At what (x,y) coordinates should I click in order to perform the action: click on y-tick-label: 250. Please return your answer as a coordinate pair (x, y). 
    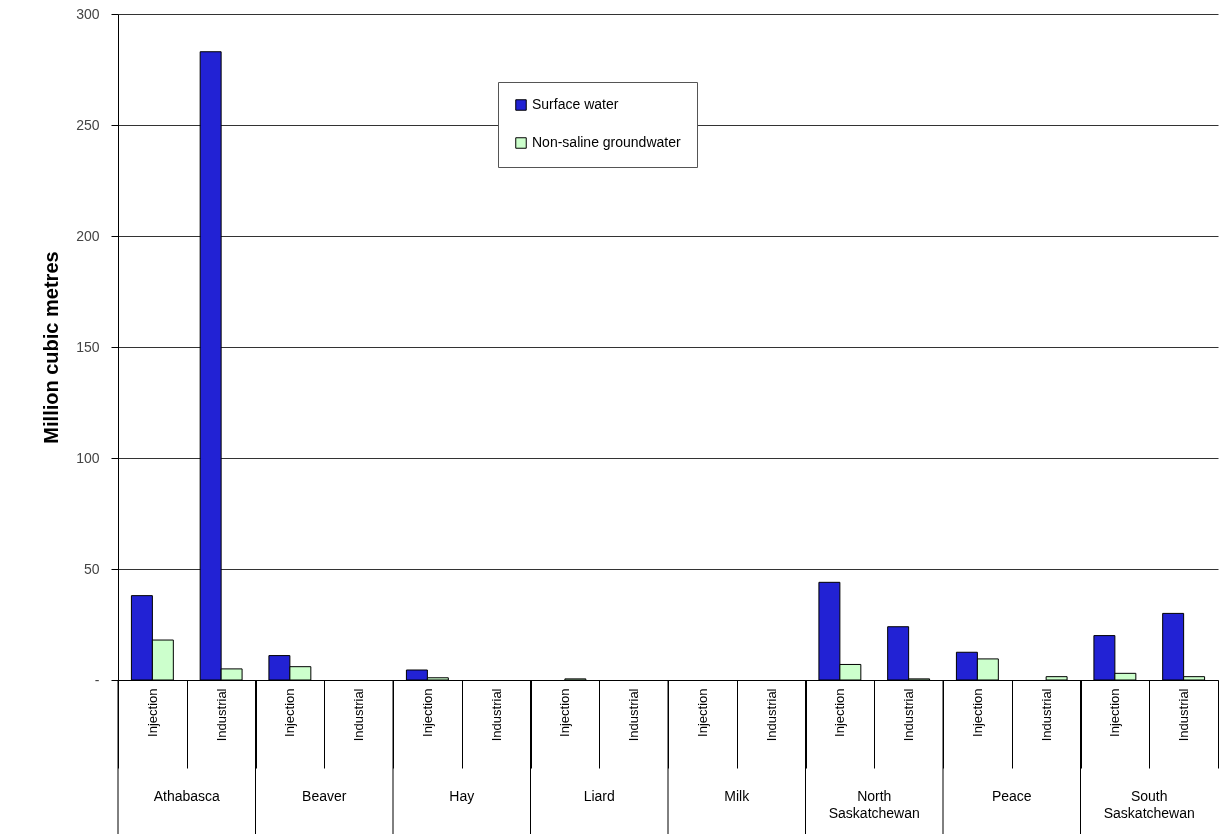
    Looking at the image, I should click on (88, 124).